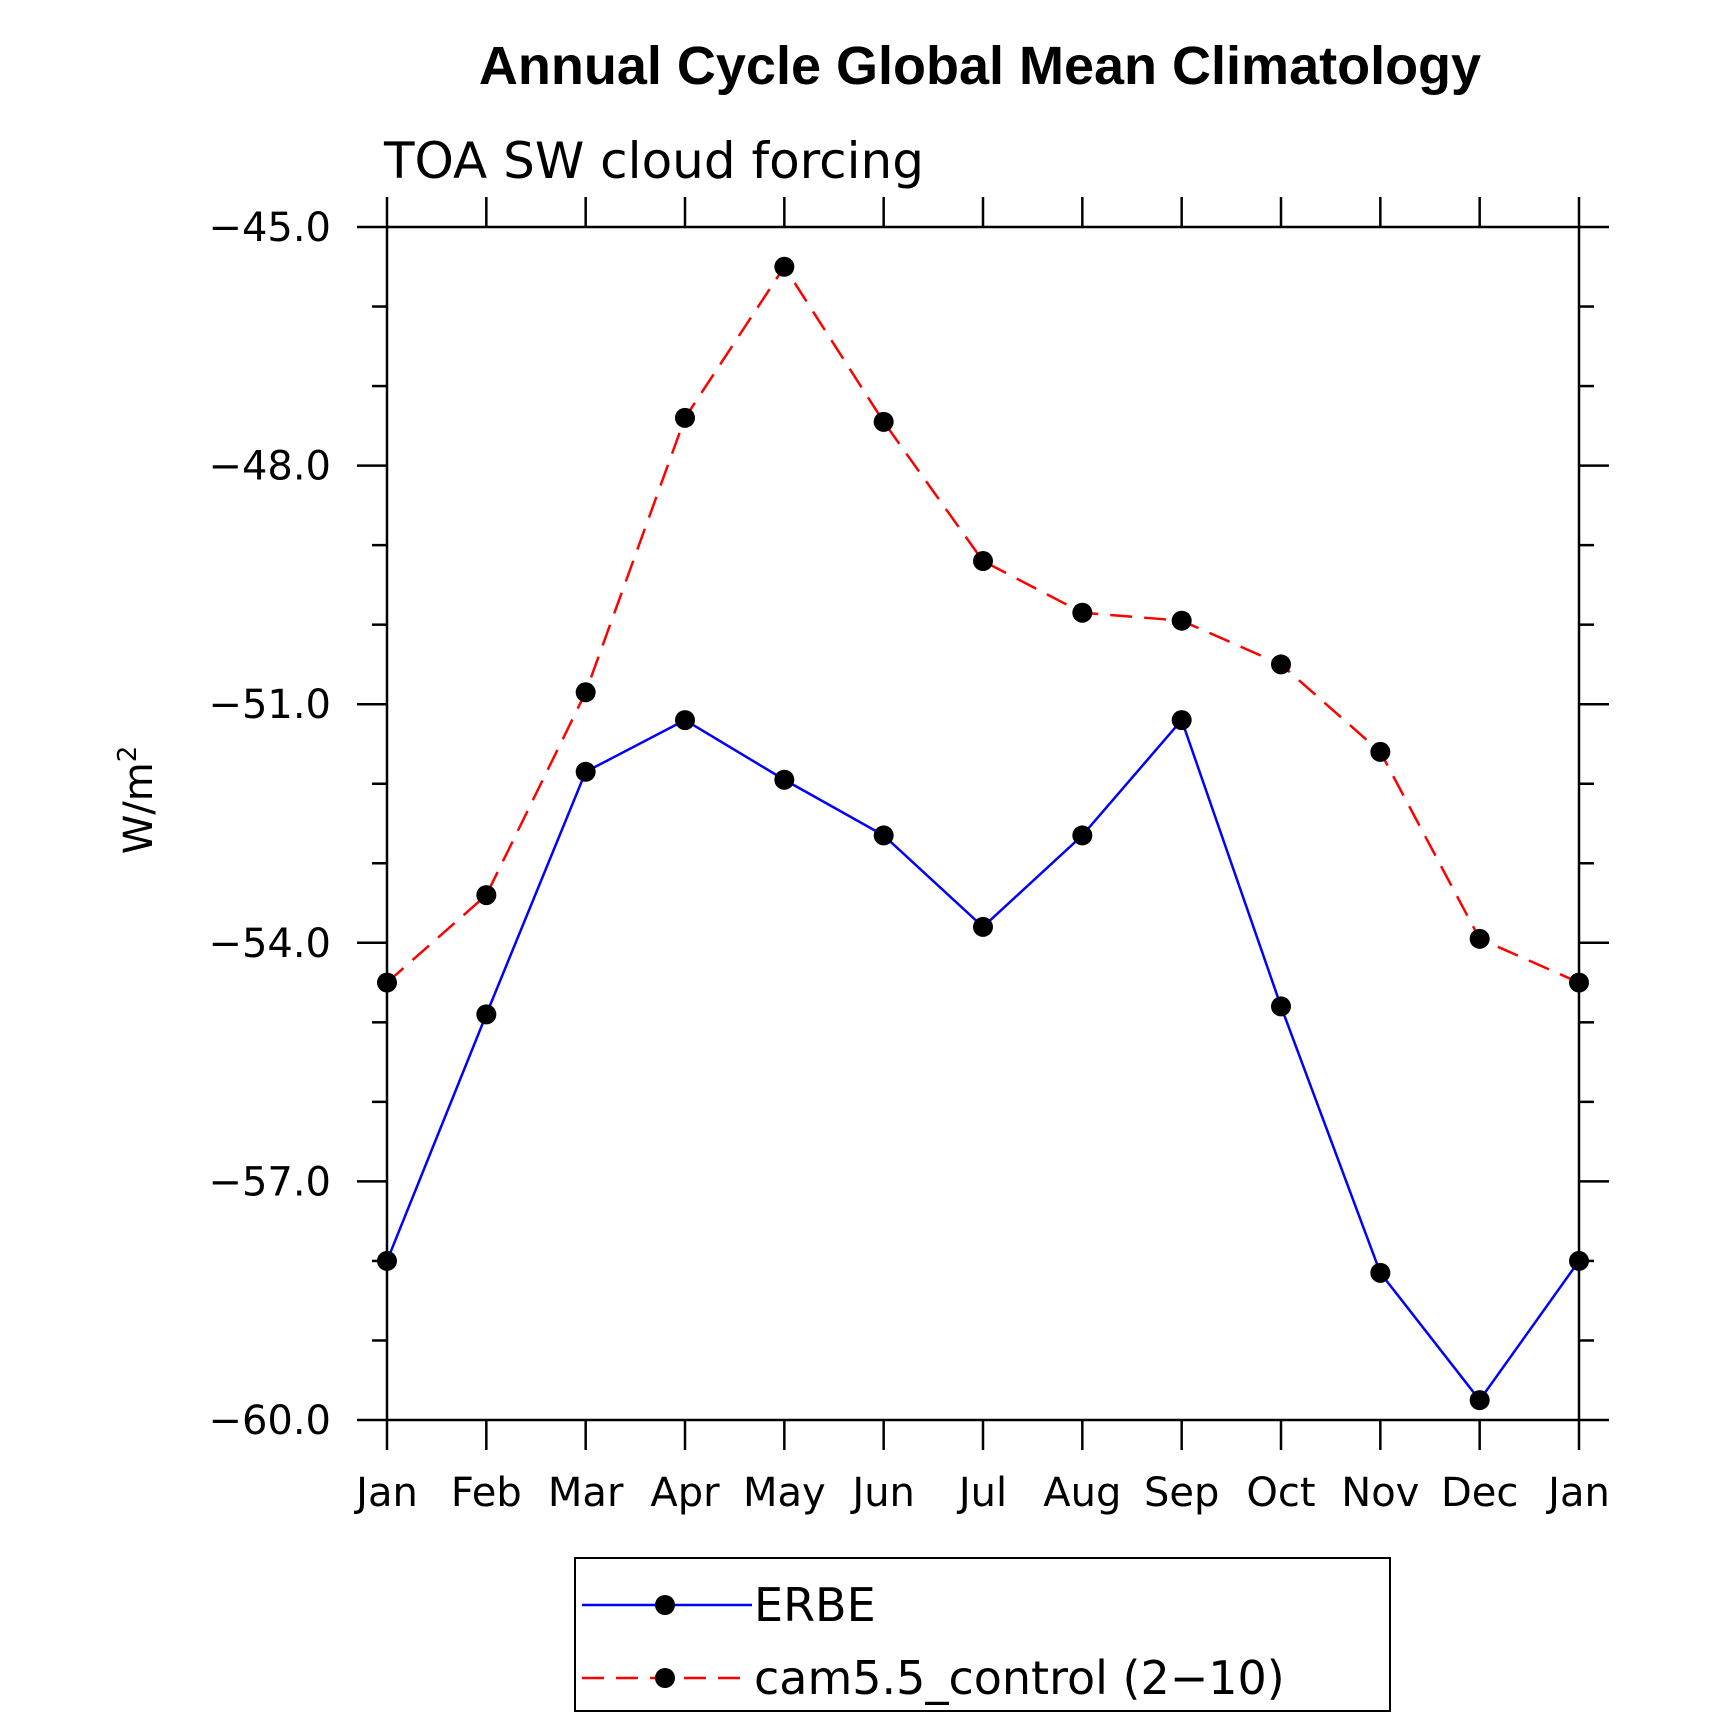 Image resolution: width=1710 pixels, height=1713 pixels. Describe the element at coordinates (882, 1493) in the screenshot. I see `x-tick-label: Jun` at that location.